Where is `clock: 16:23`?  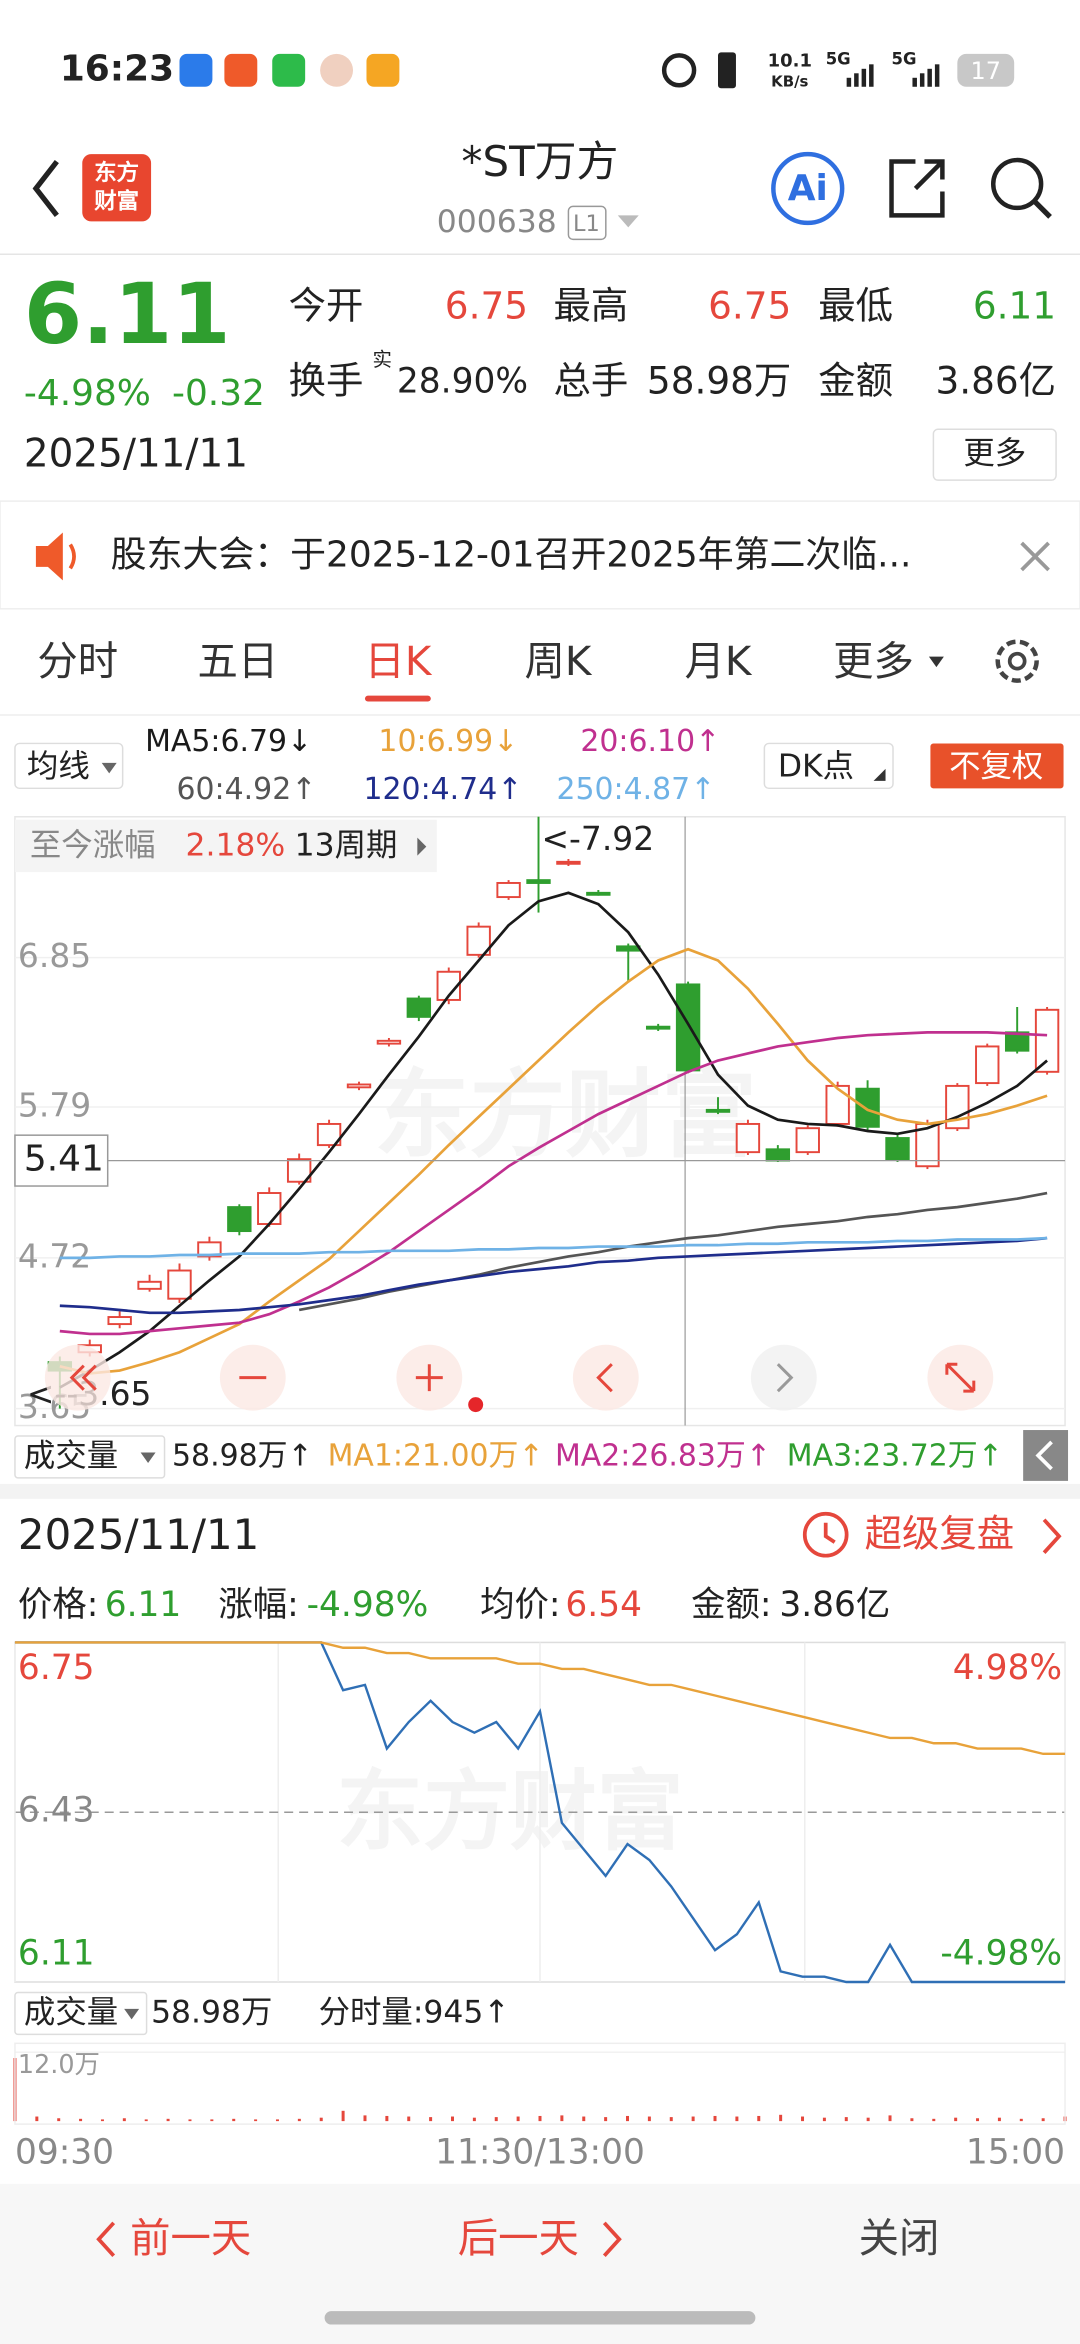
clock: 16:23 is located at coordinates (117, 68).